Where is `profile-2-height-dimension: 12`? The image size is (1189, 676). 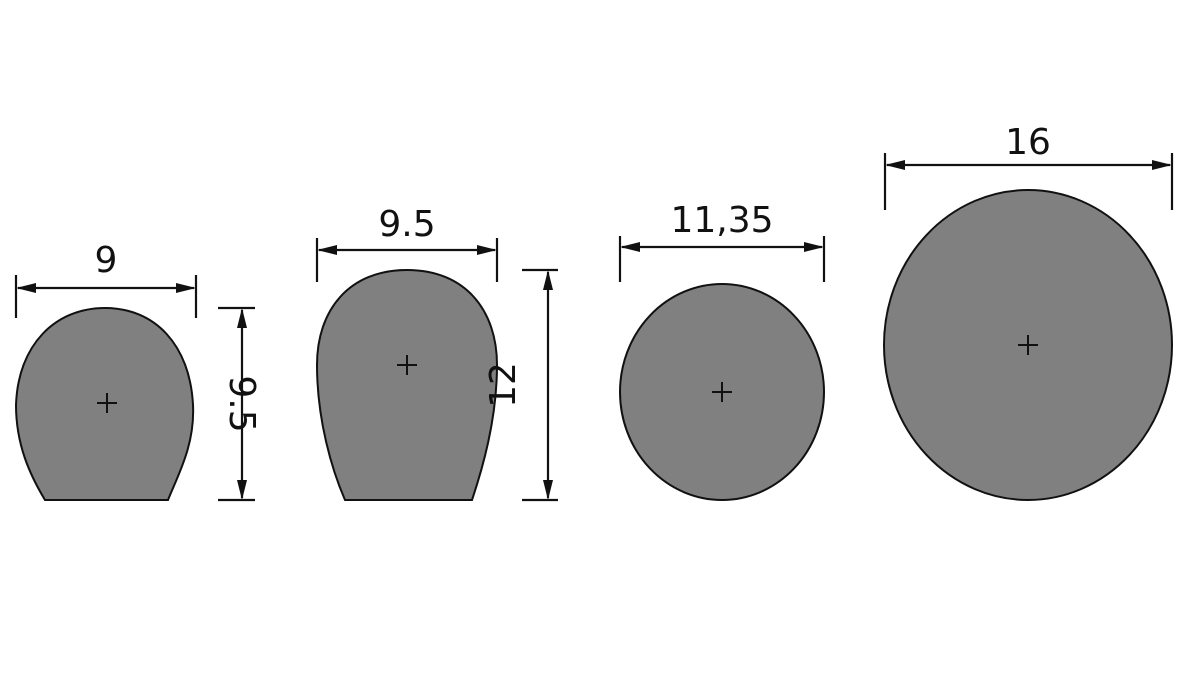 profile-2-height-dimension: 12 is located at coordinates (520, 385).